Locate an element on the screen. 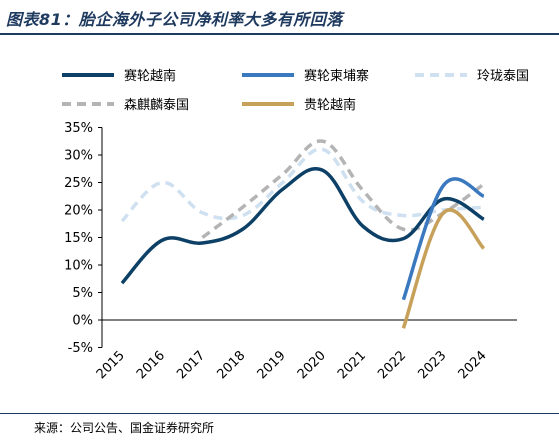 This screenshot has height=440, width=559. y-tick-label: 15% is located at coordinates (78, 238).